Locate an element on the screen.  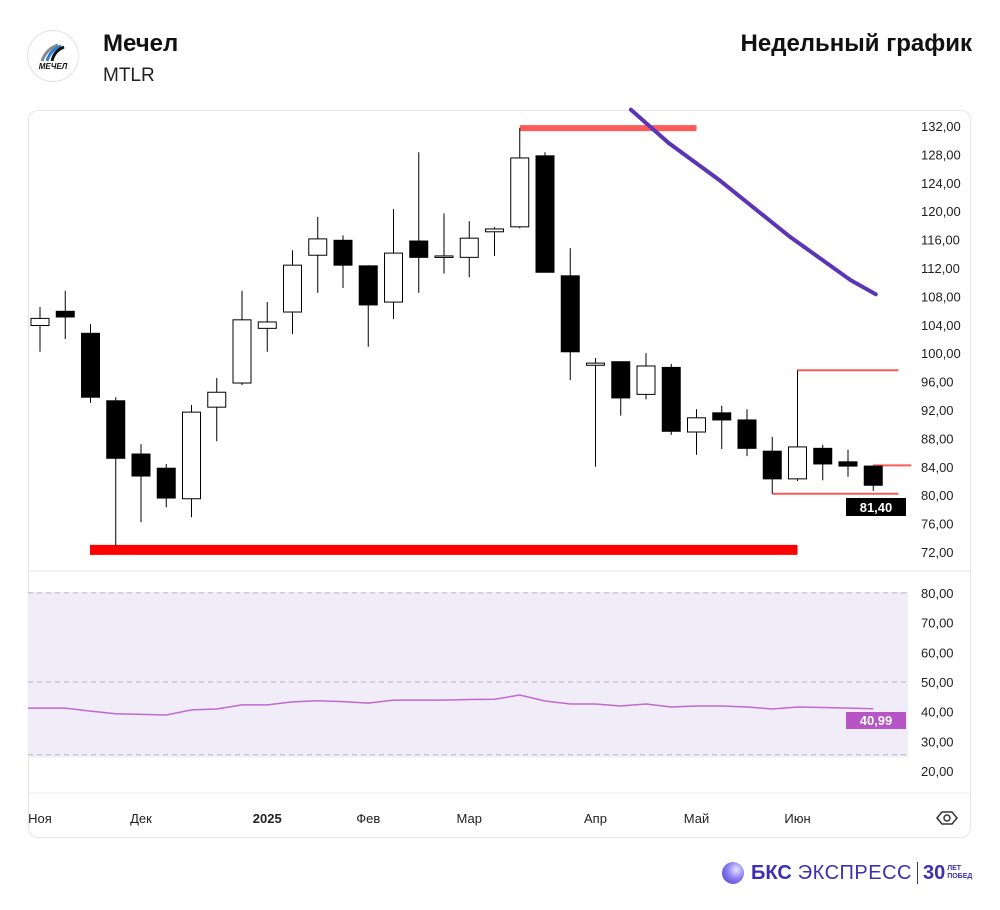
ticker: MTLR is located at coordinates (129, 75).